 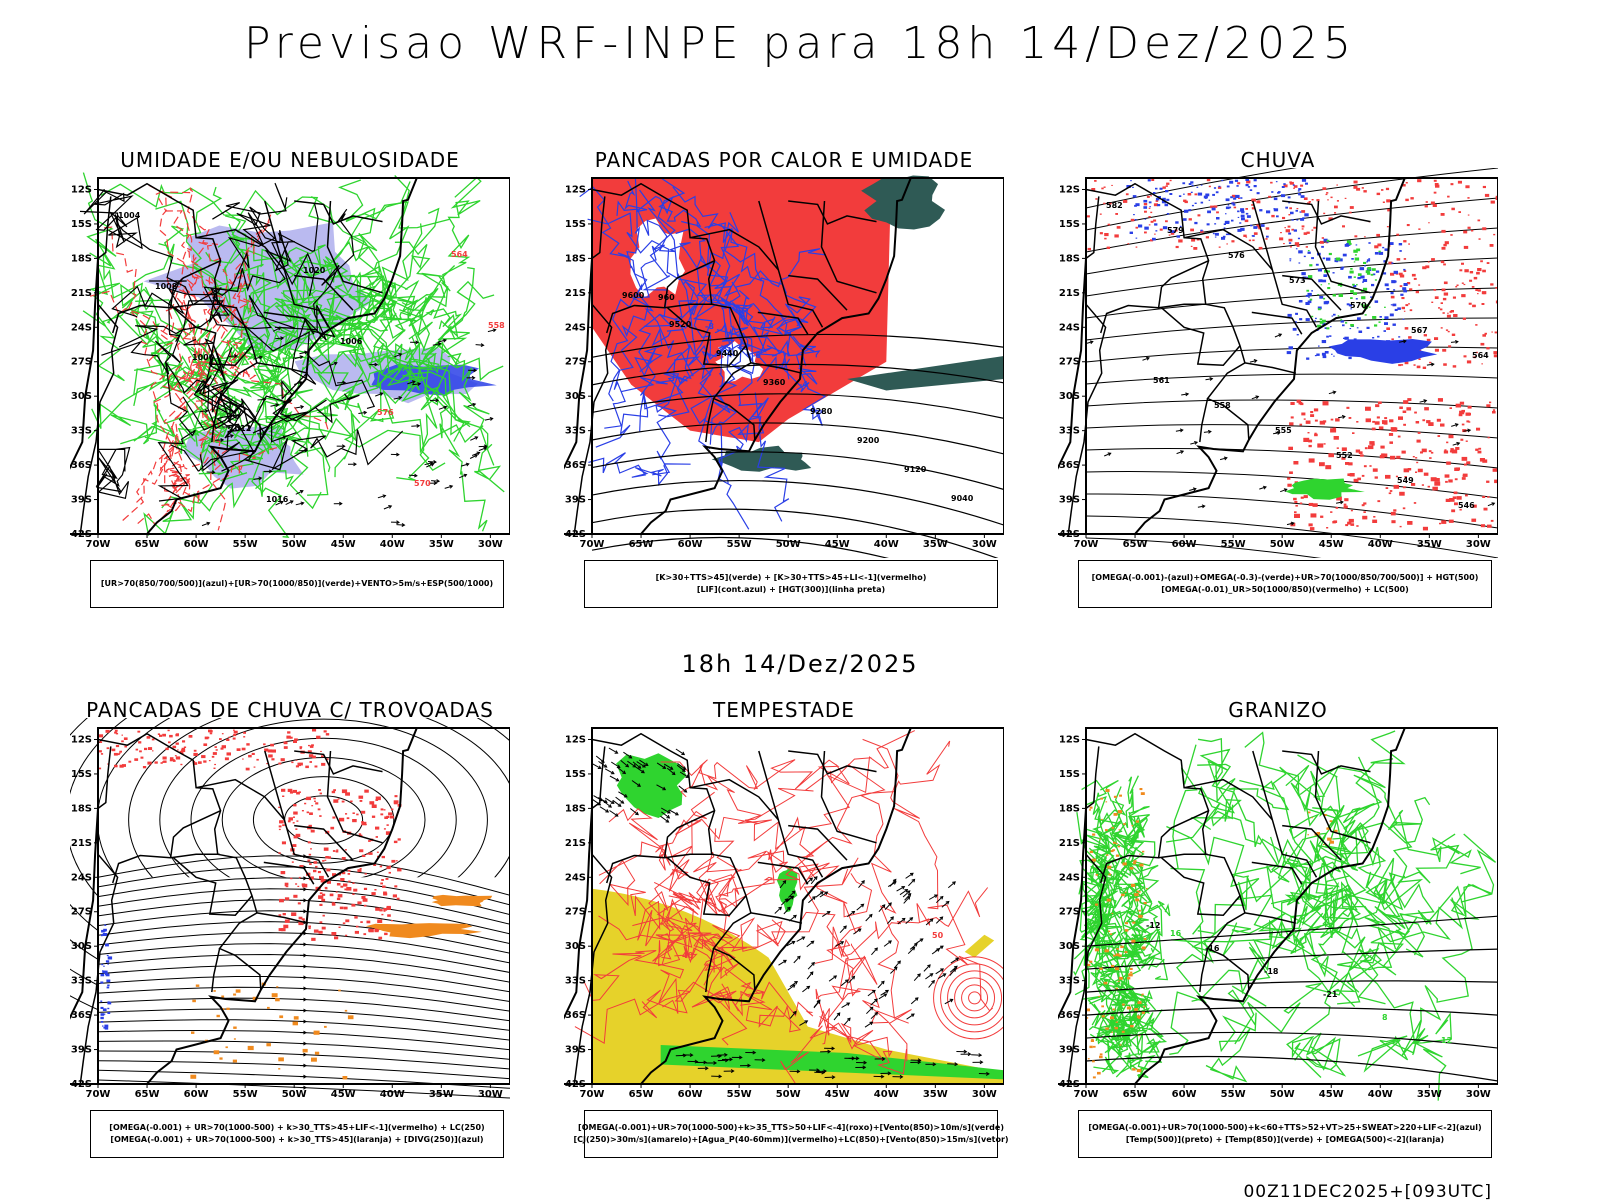 What do you see at coordinates (575, 431) in the screenshot?
I see `lat-tick-label: 33S` at bounding box center [575, 431].